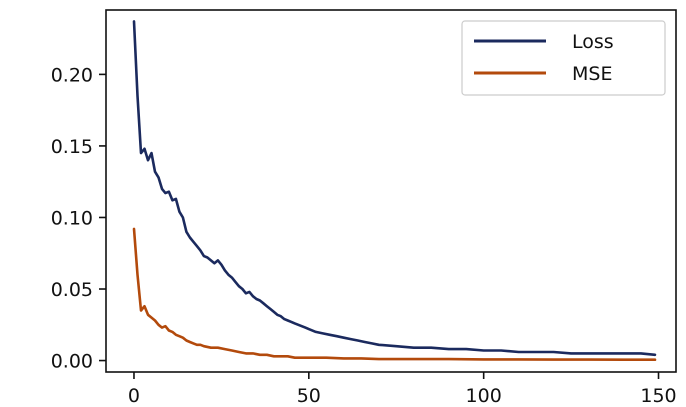  Describe the element at coordinates (72, 75) in the screenshot. I see `y-tick-label: 0.20` at that location.